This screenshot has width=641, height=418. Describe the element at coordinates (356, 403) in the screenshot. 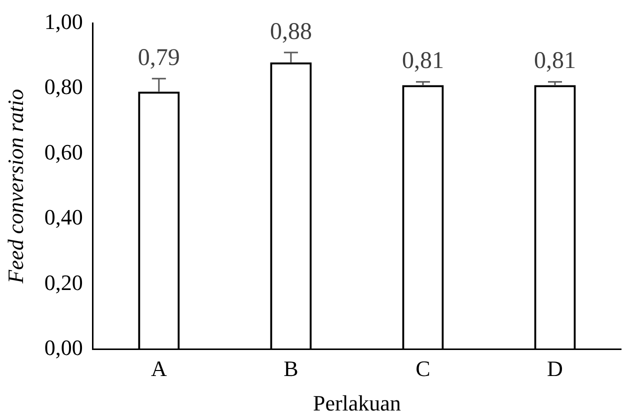

I see `x-axis-title: Perlakuan` at that location.